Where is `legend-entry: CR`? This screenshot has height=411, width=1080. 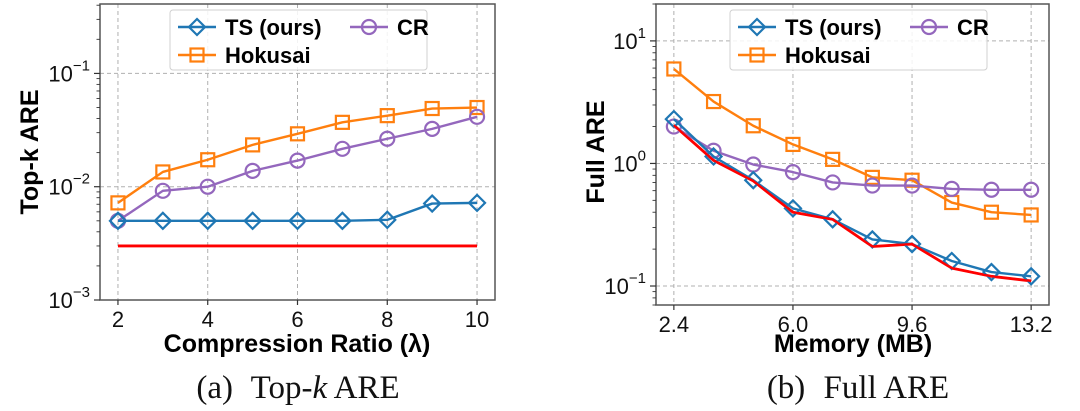
legend-entry: CR is located at coordinates (949, 27).